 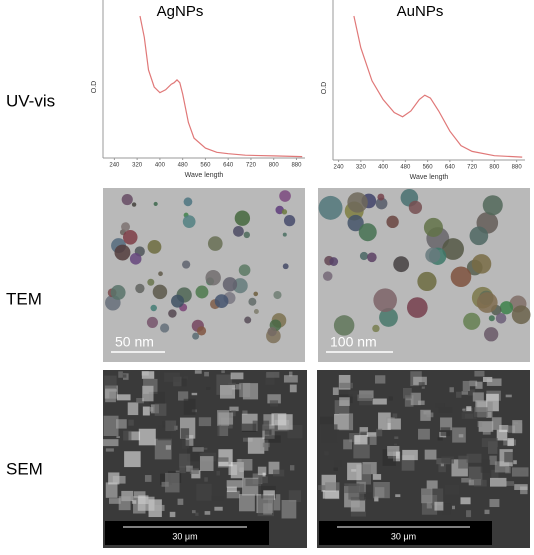 What do you see at coordinates (405, 533) in the screenshot?
I see `scale-box` at bounding box center [405, 533].